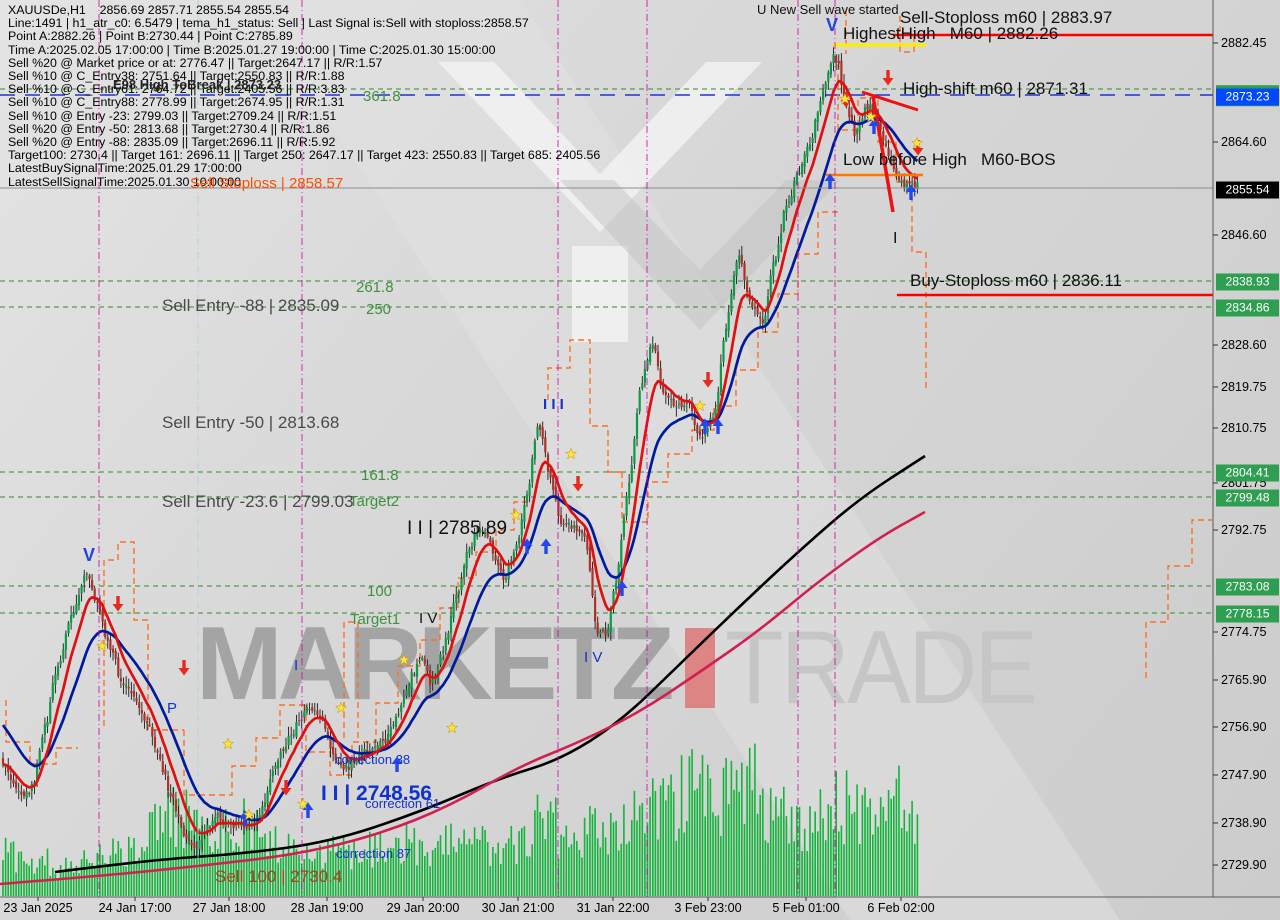 This screenshot has width=1280, height=920. I want to click on background-chevron-icon, so click(600, 147).